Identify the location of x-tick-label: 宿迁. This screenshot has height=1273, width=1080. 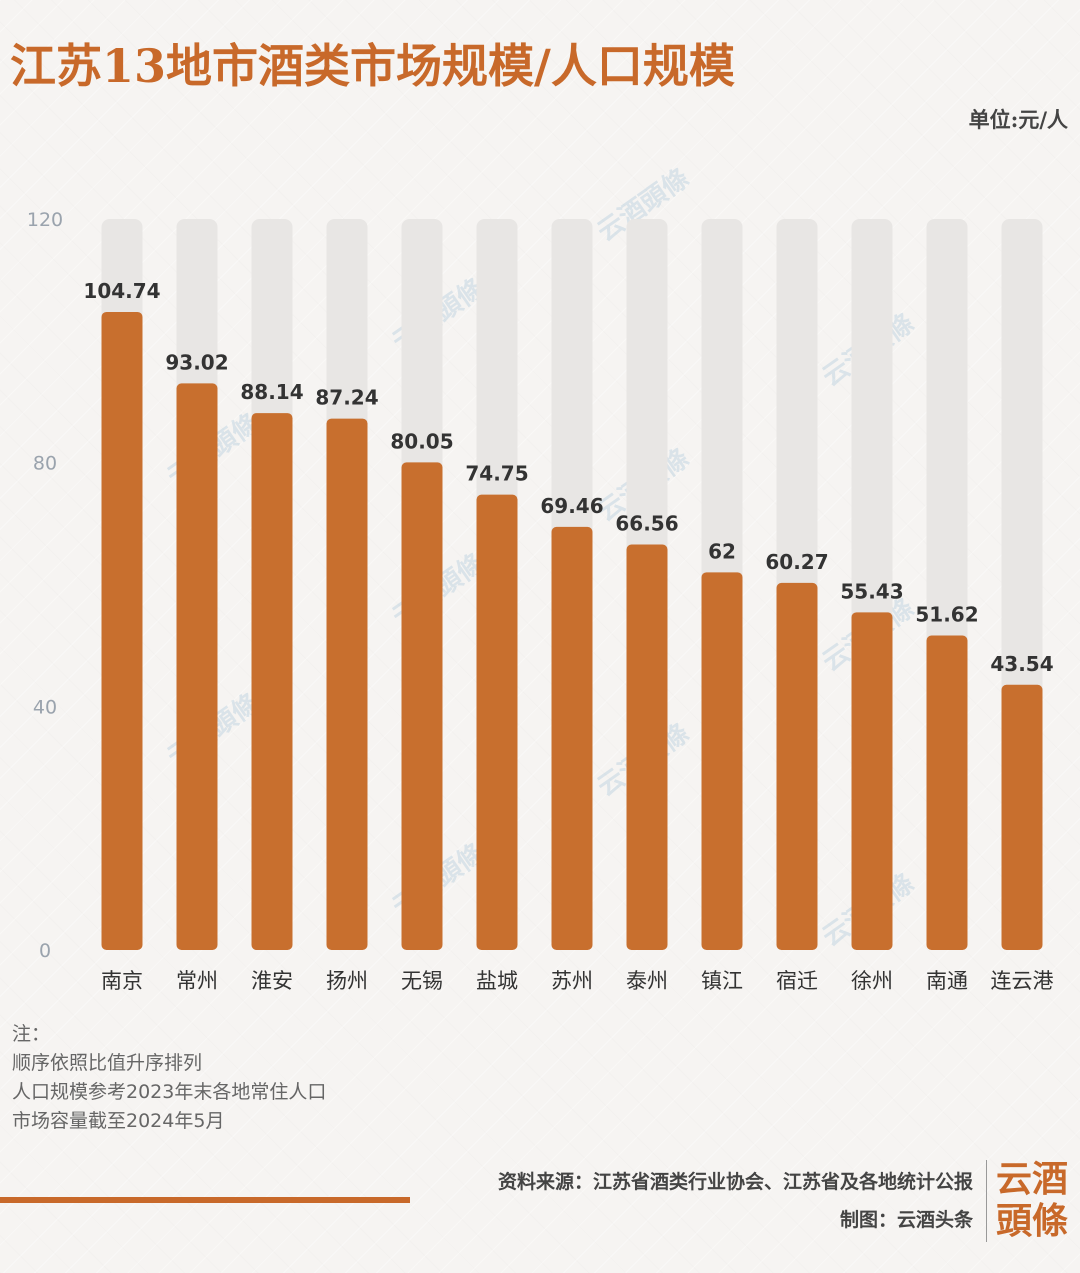
(797, 981).